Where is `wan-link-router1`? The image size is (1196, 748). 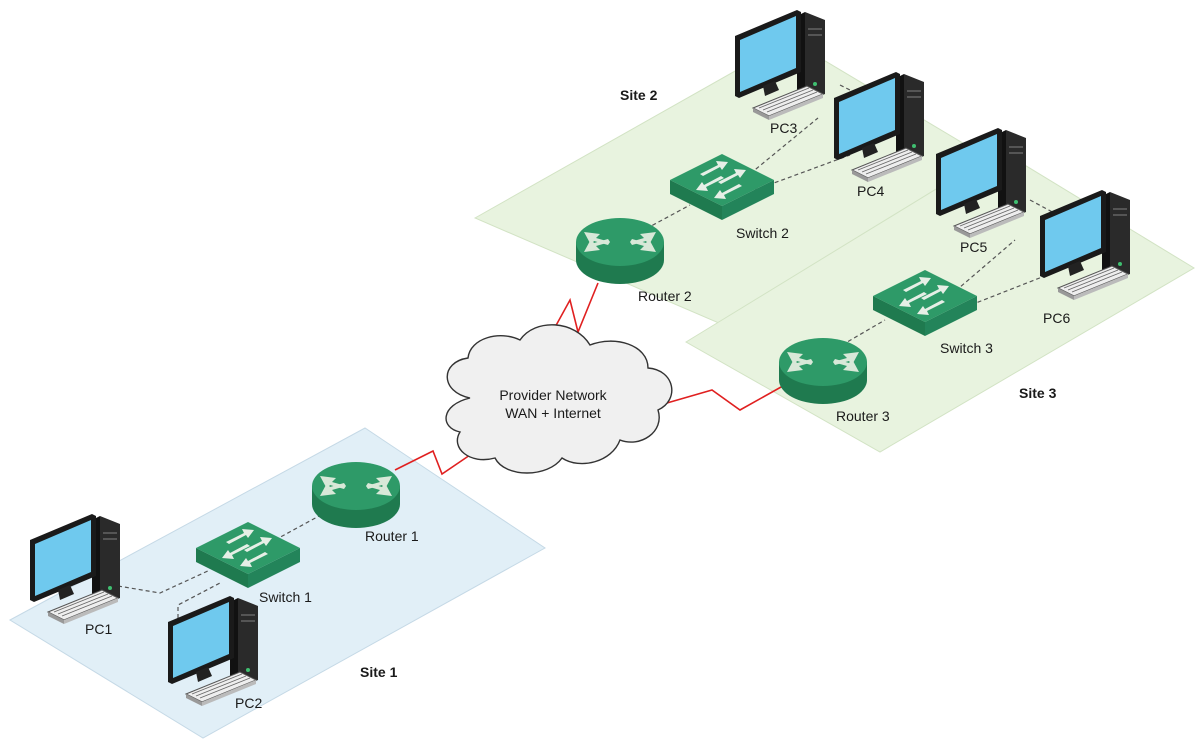
wan-link-router1 is located at coordinates (432, 462).